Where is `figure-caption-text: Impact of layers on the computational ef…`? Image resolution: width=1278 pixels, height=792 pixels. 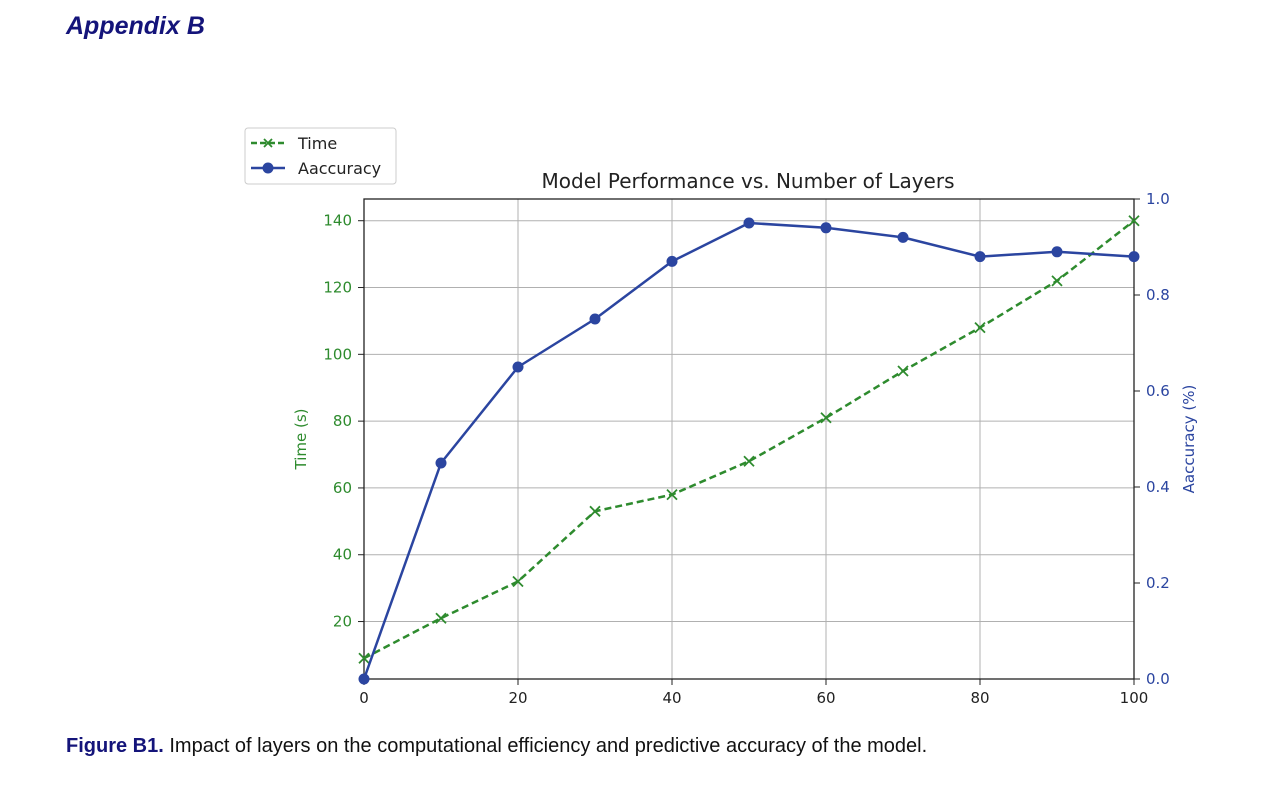 figure-caption-text: Impact of layers on the computational ef… is located at coordinates (545, 746).